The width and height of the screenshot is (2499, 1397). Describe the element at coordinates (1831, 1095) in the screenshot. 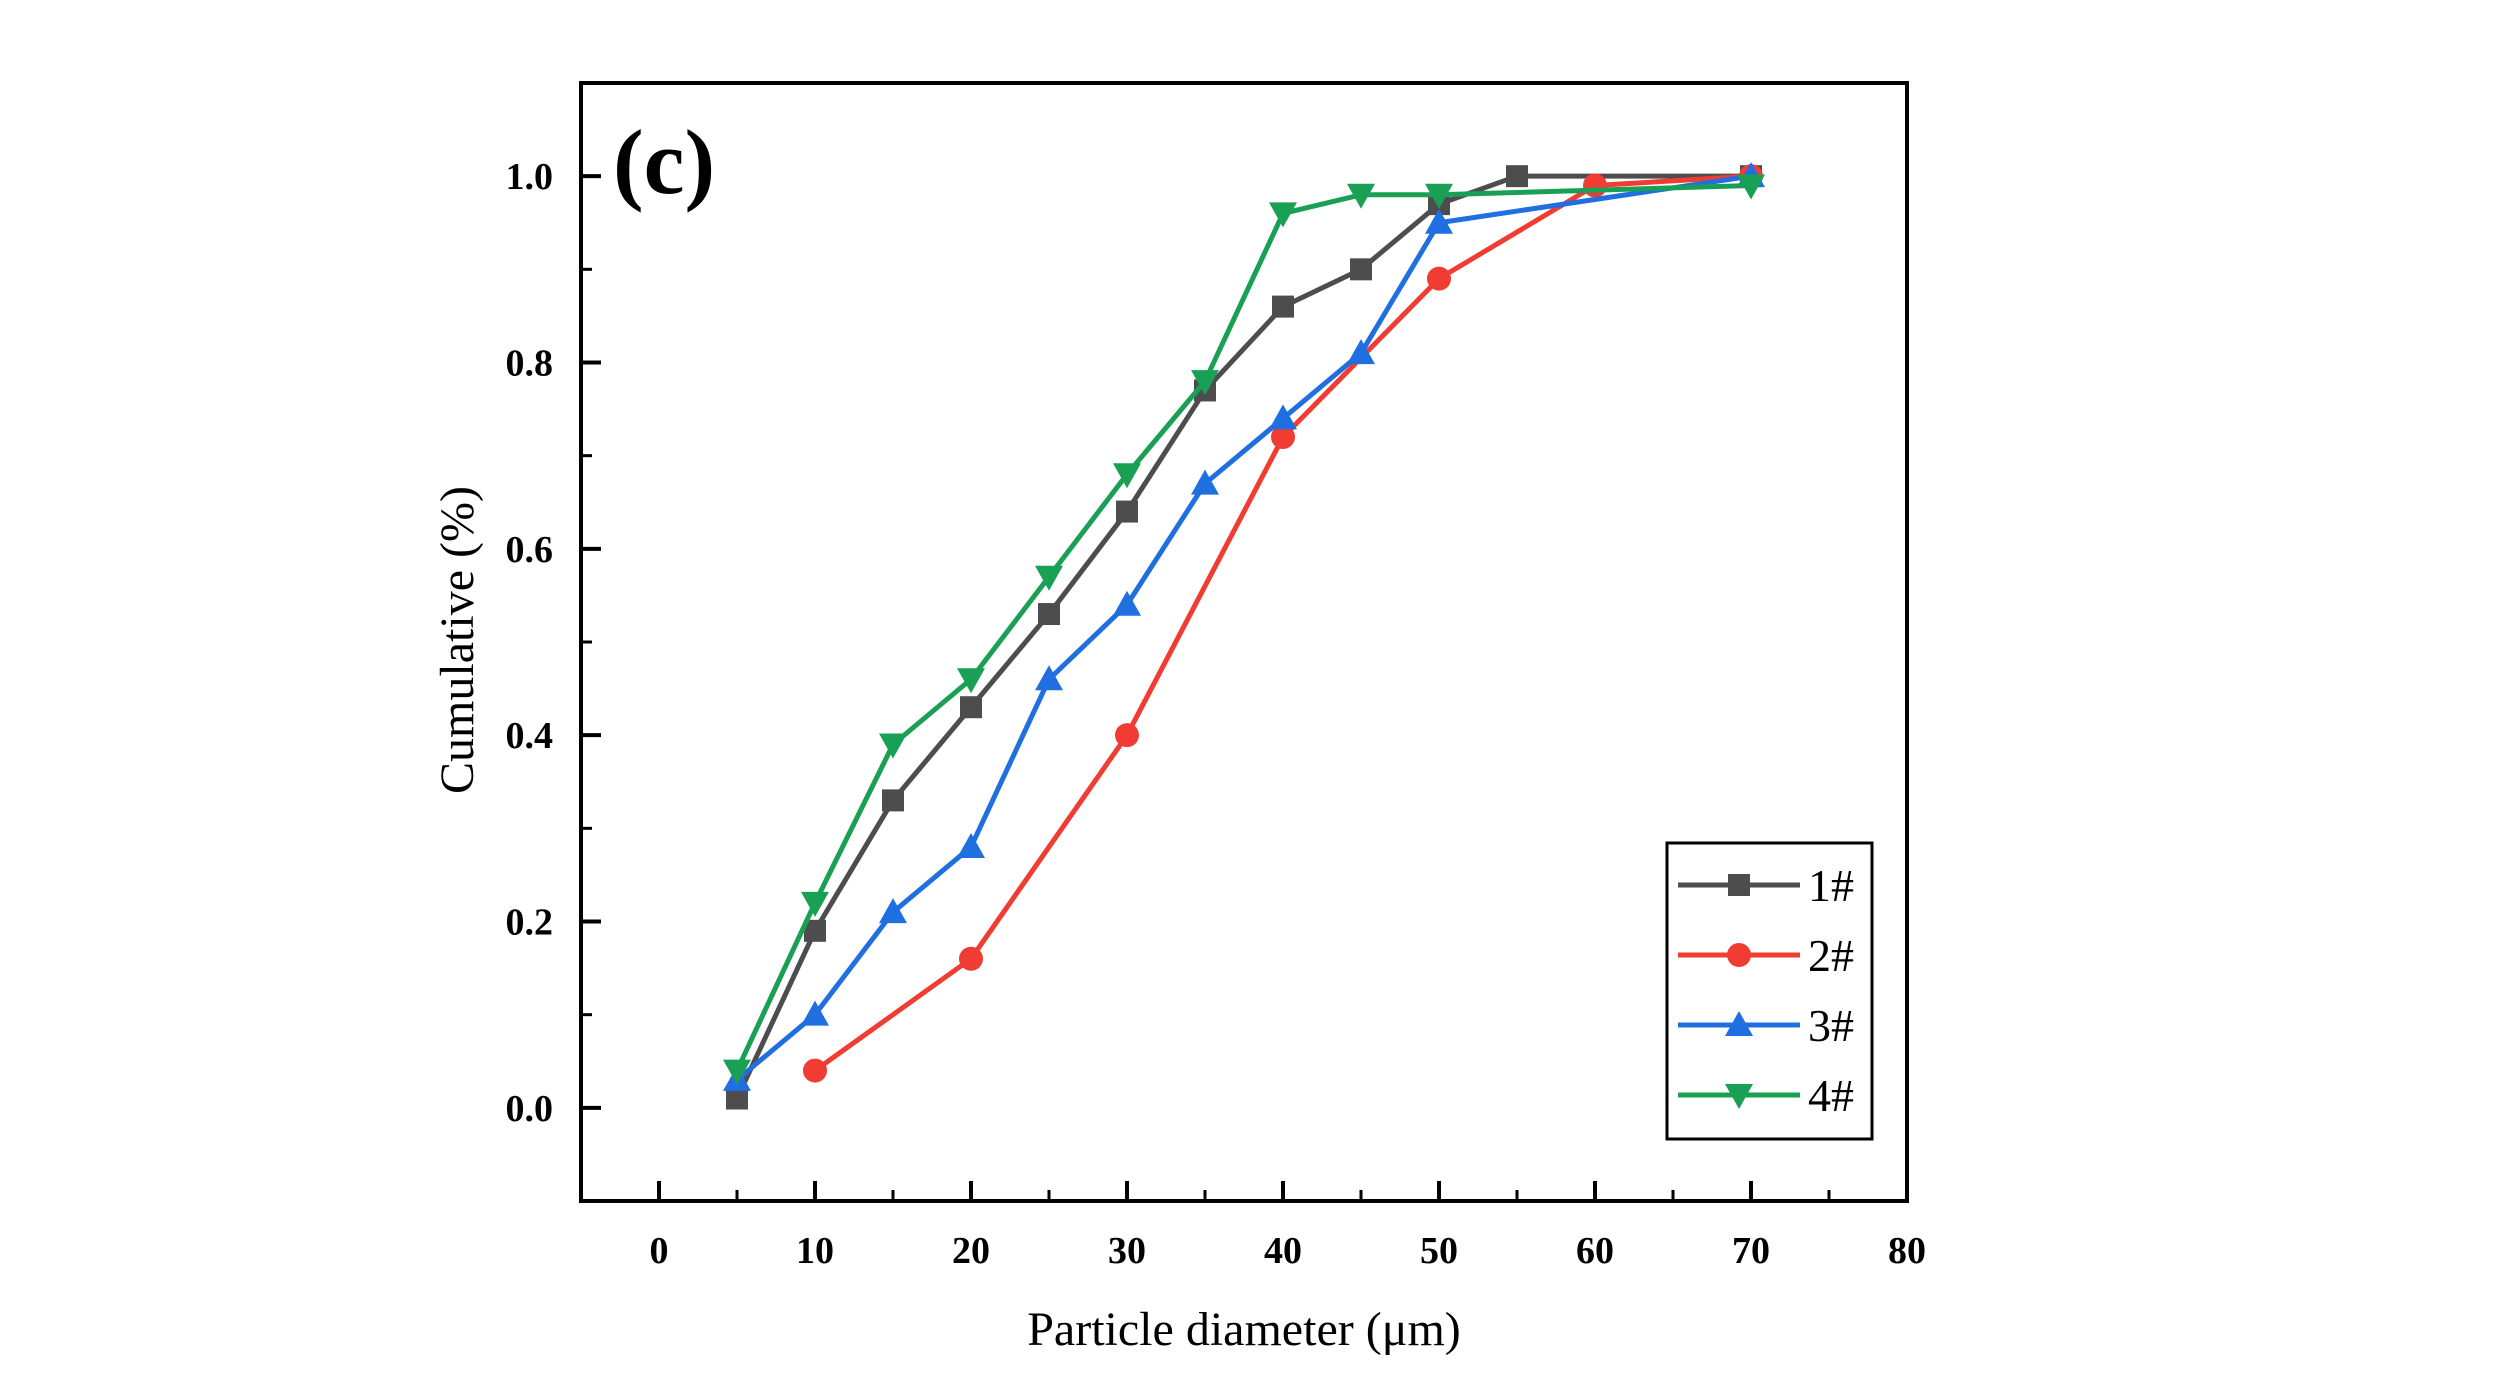

I see `legend-label: 4#` at that location.